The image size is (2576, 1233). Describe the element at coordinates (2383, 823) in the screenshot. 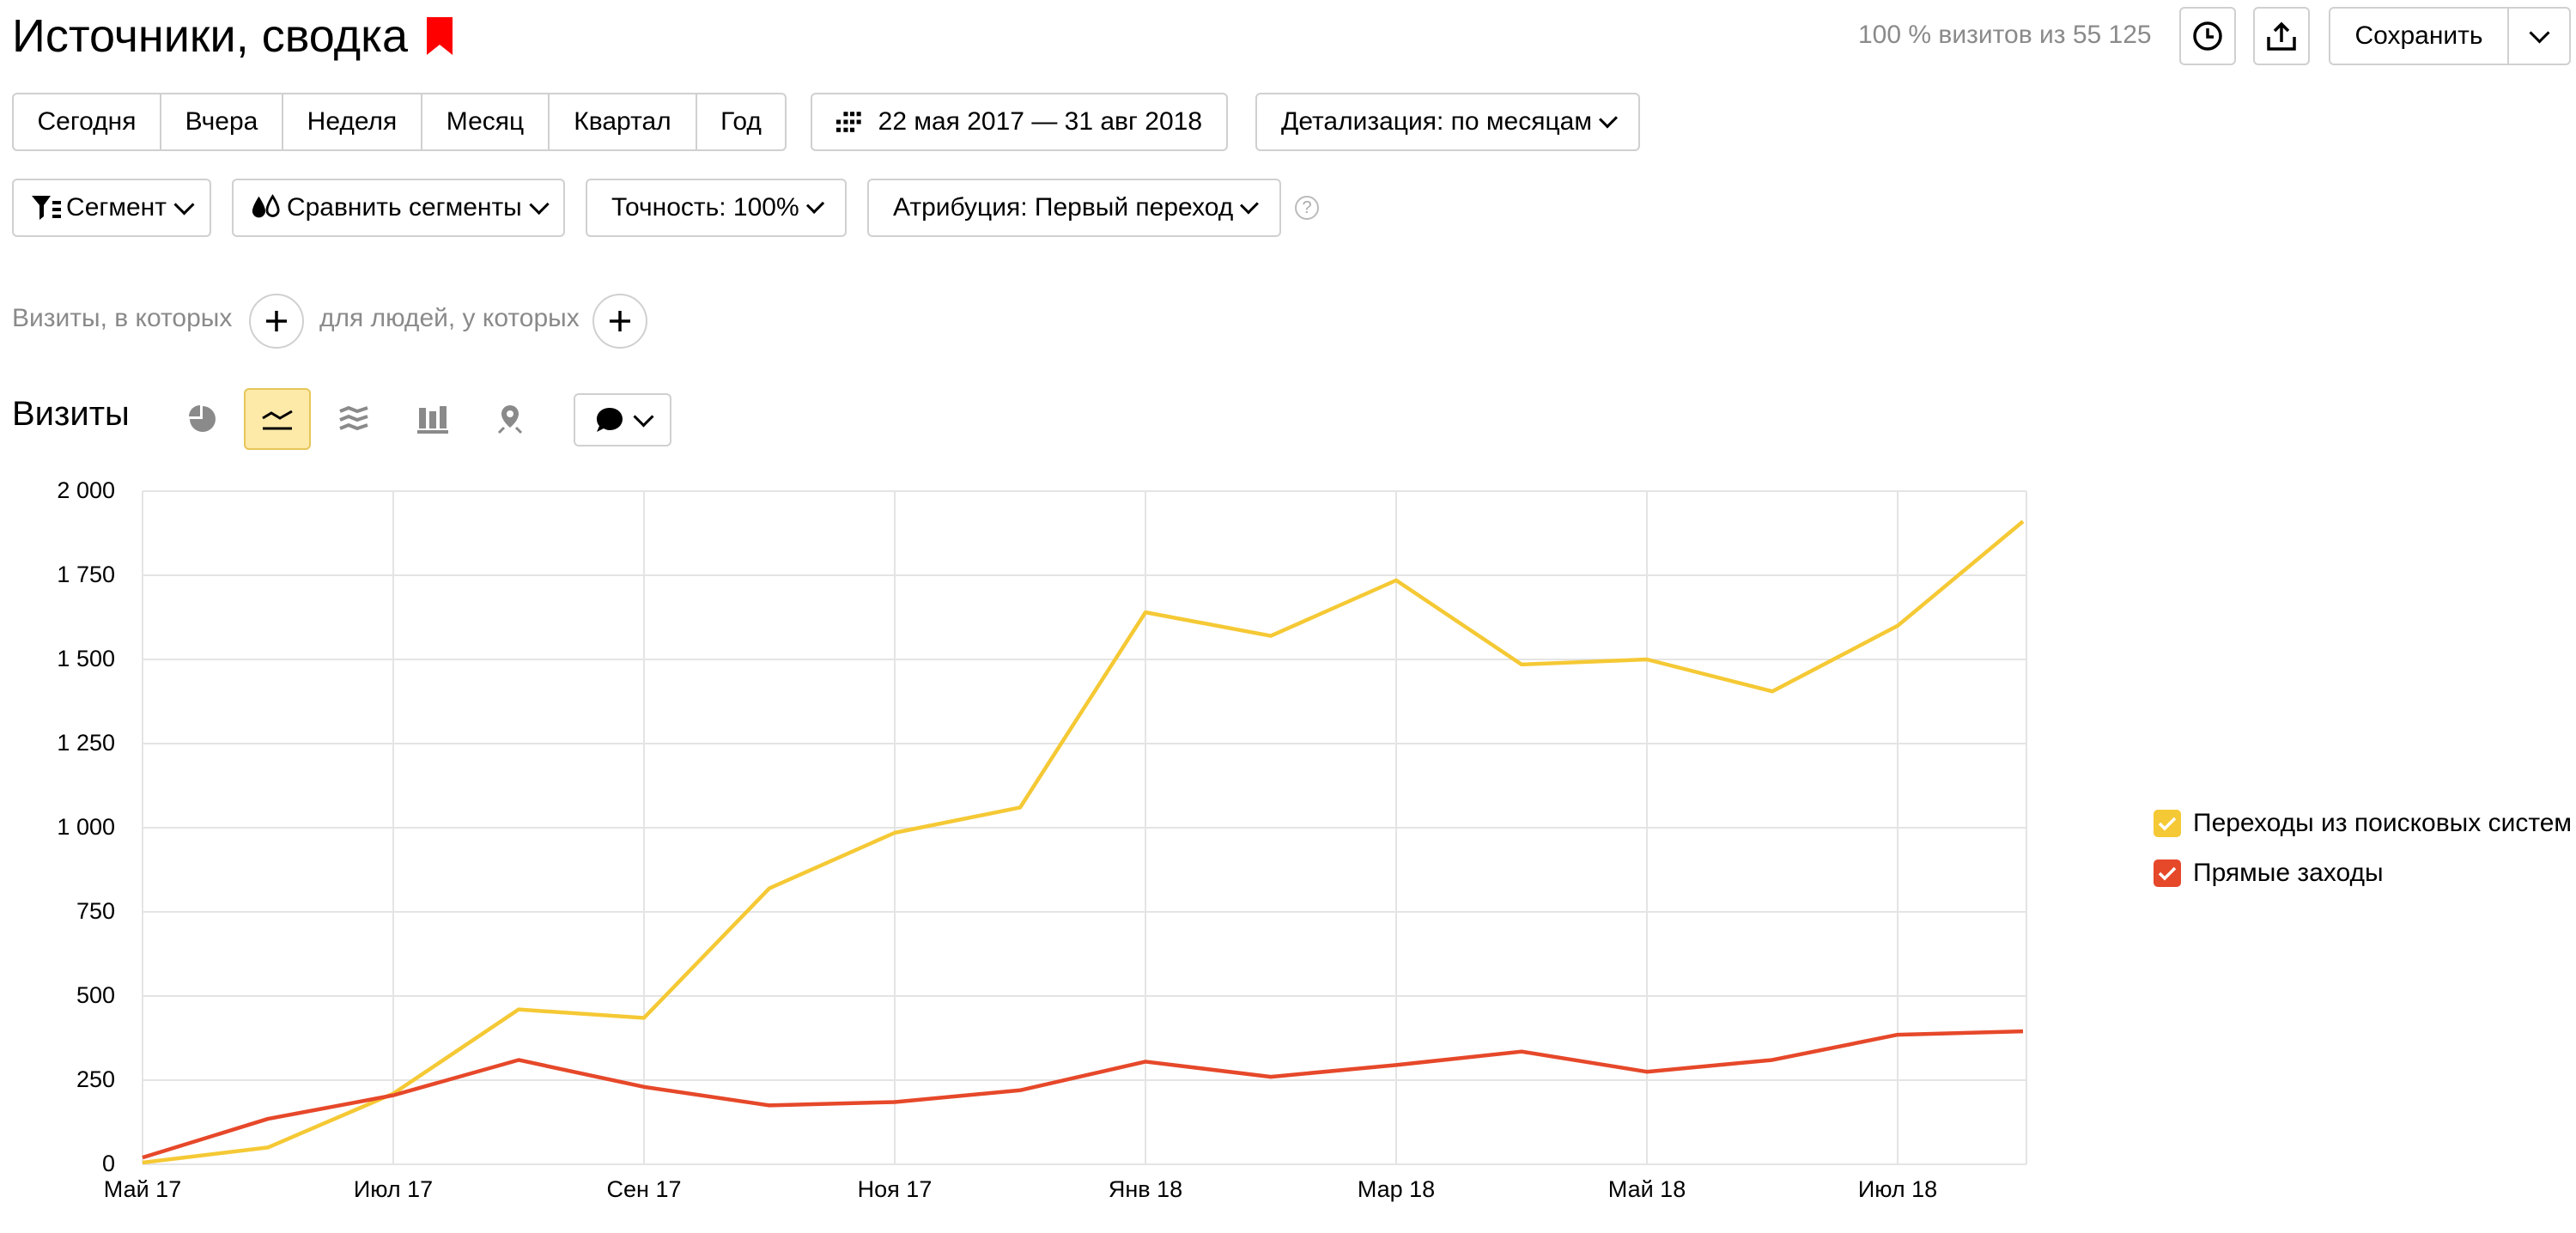

I see `legend-label: Переходы из поисковых систем` at that location.